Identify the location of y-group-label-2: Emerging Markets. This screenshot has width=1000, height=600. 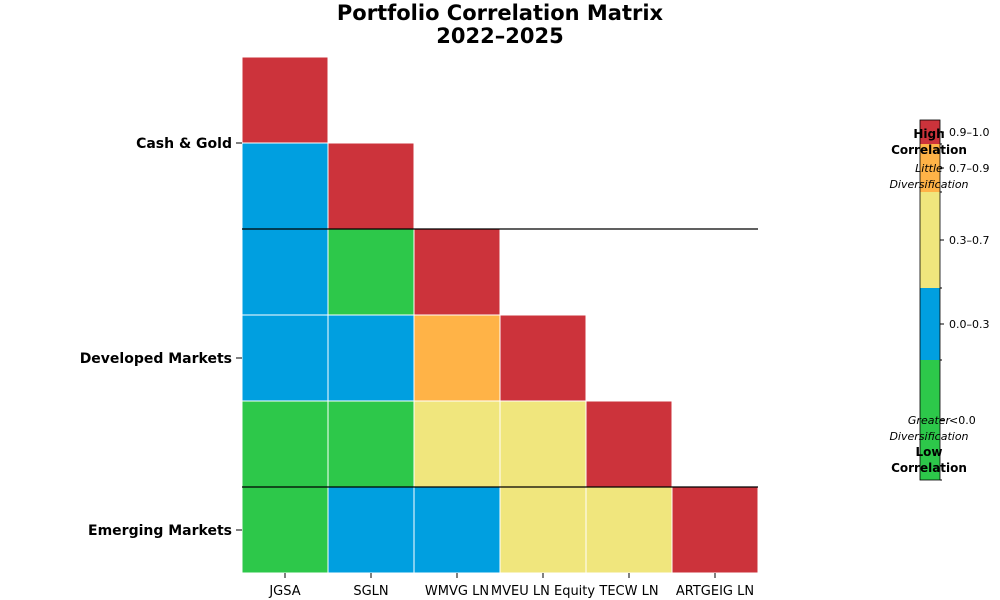
(160, 531).